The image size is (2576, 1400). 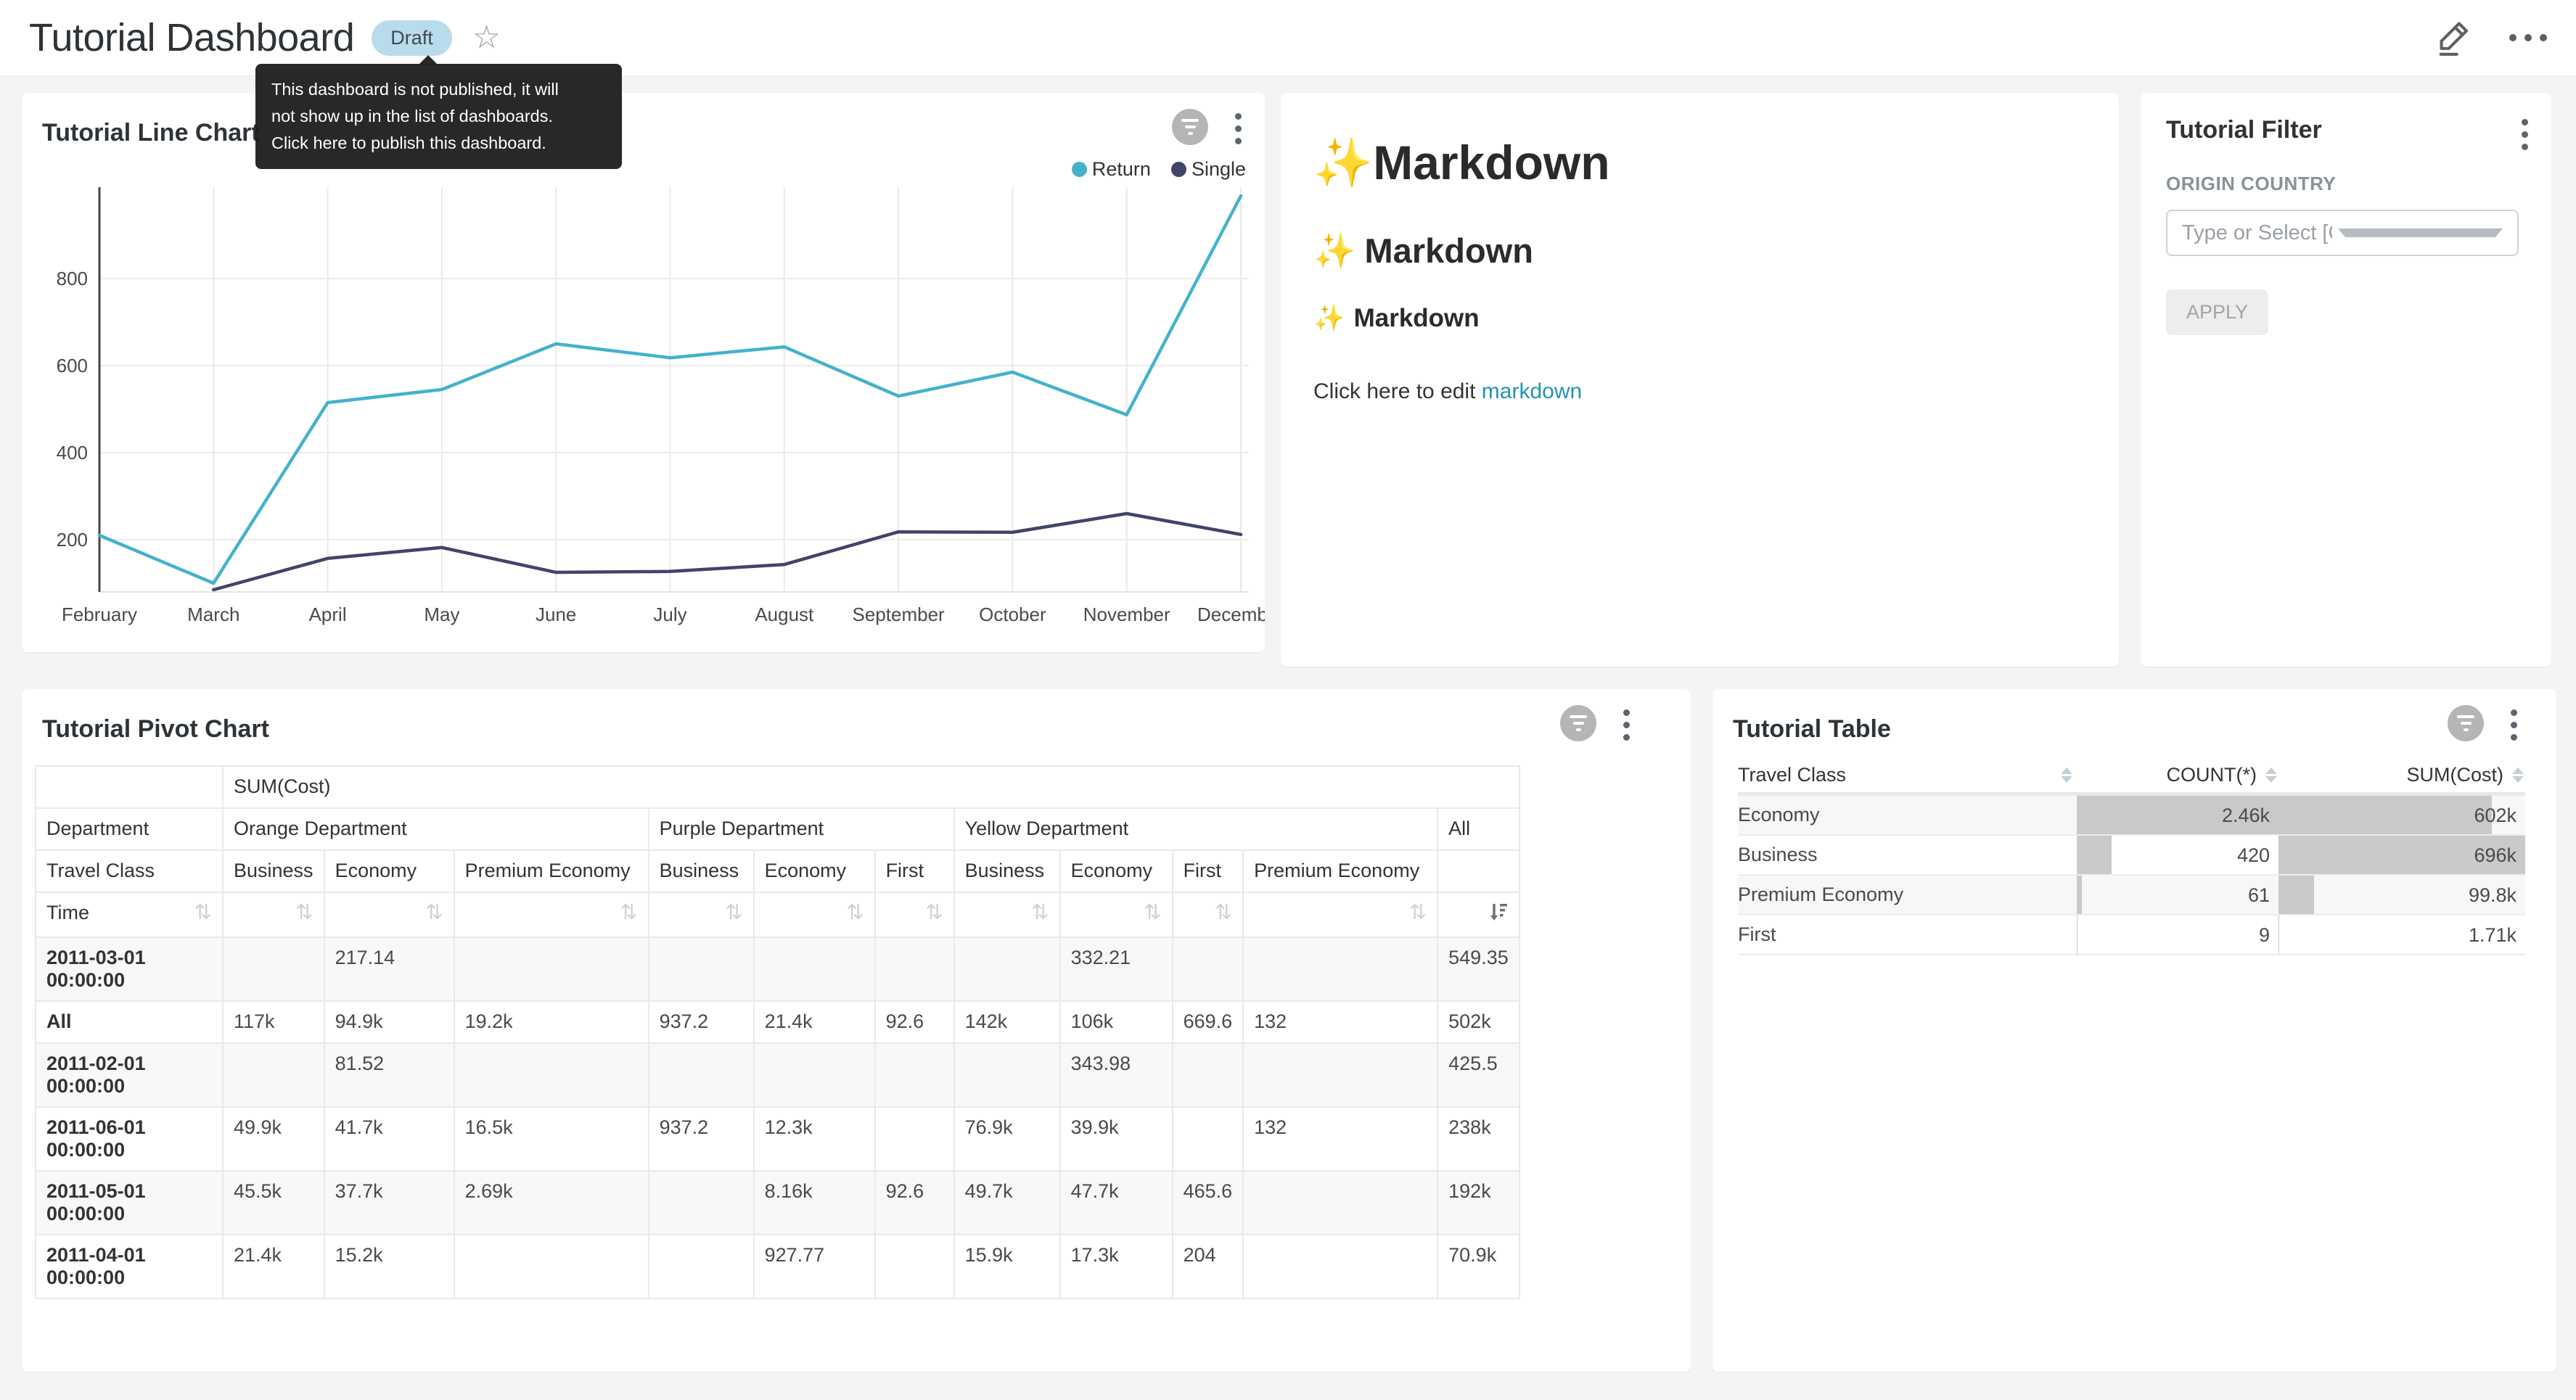 I want to click on pivot-value-cell: 49.9k, so click(x=273, y=1139).